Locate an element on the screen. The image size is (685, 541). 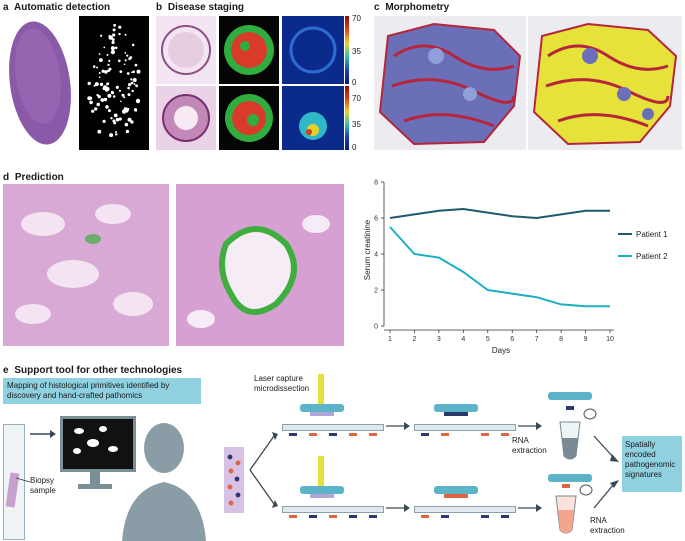
legend-label-2: Patient 2 is located at coordinates (652, 256).